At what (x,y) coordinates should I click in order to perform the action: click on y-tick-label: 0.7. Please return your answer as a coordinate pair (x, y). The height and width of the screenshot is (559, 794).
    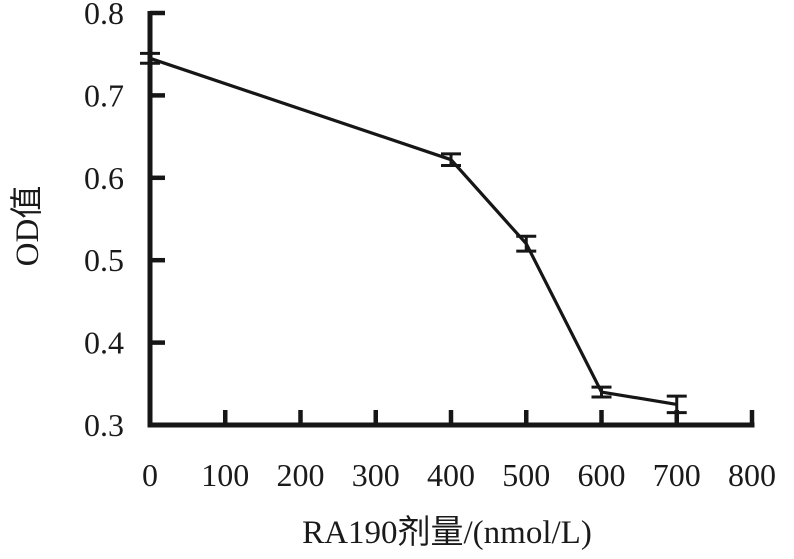
    Looking at the image, I should click on (104, 95).